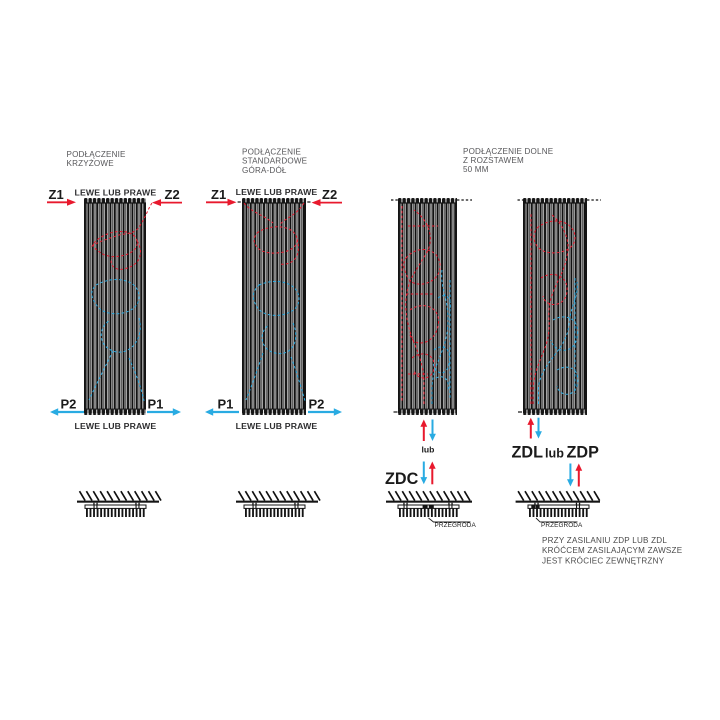 This screenshot has height=720, width=720. Describe the element at coordinates (264, 170) in the screenshot. I see `svg-text: GÓRA-DÓŁ` at that location.